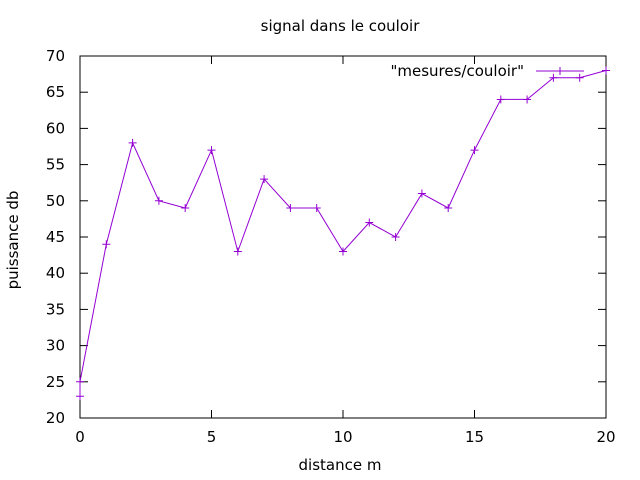  I want to click on x-axis-label: distance m, so click(340, 465).